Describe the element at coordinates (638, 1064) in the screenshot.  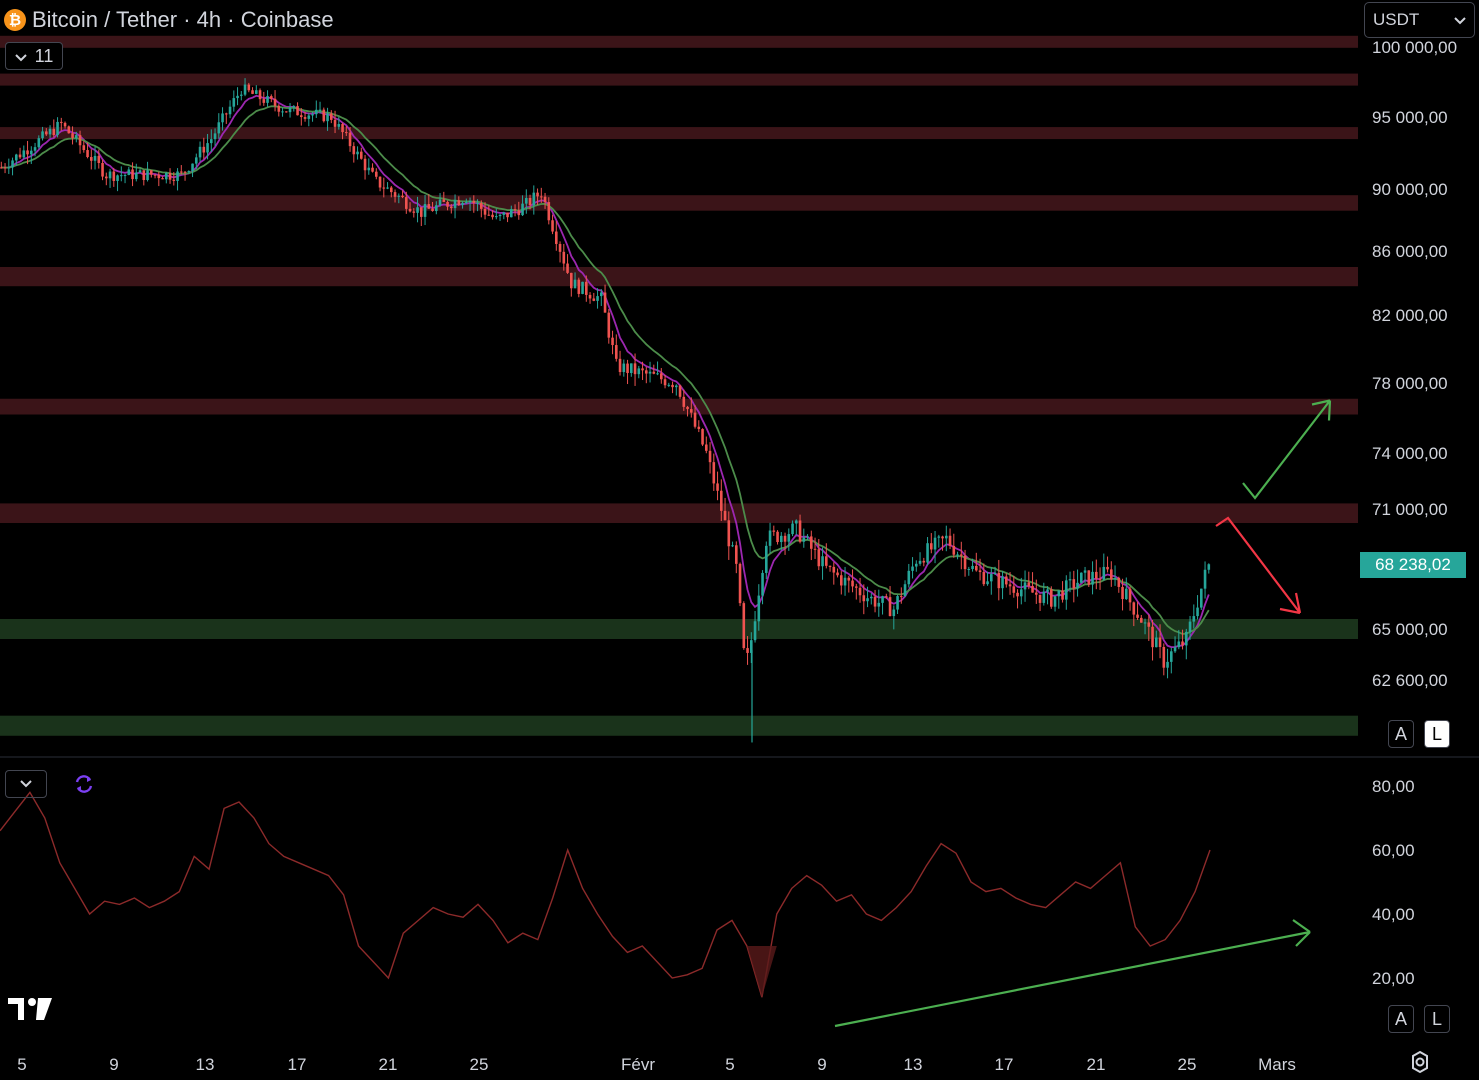
I see `time-tick-label: Févr` at that location.